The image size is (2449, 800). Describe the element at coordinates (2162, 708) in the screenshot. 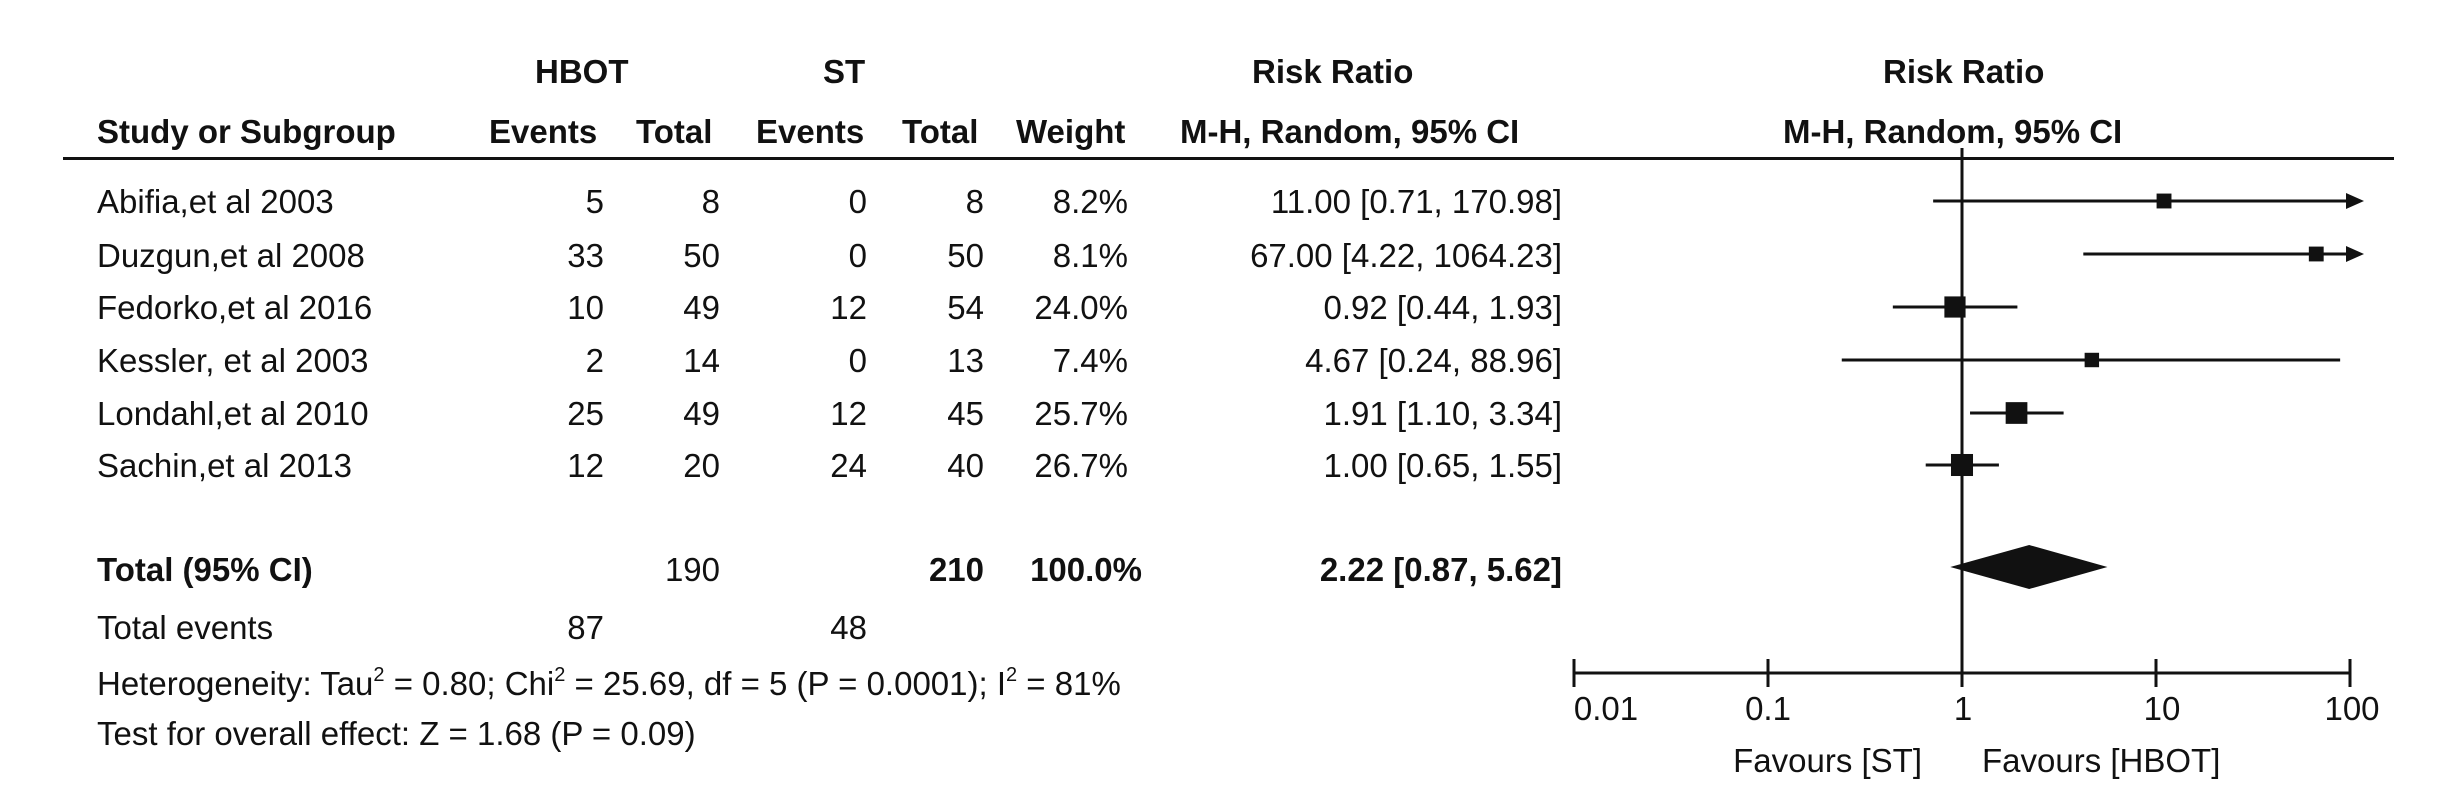

I see `tick-label: 10` at that location.